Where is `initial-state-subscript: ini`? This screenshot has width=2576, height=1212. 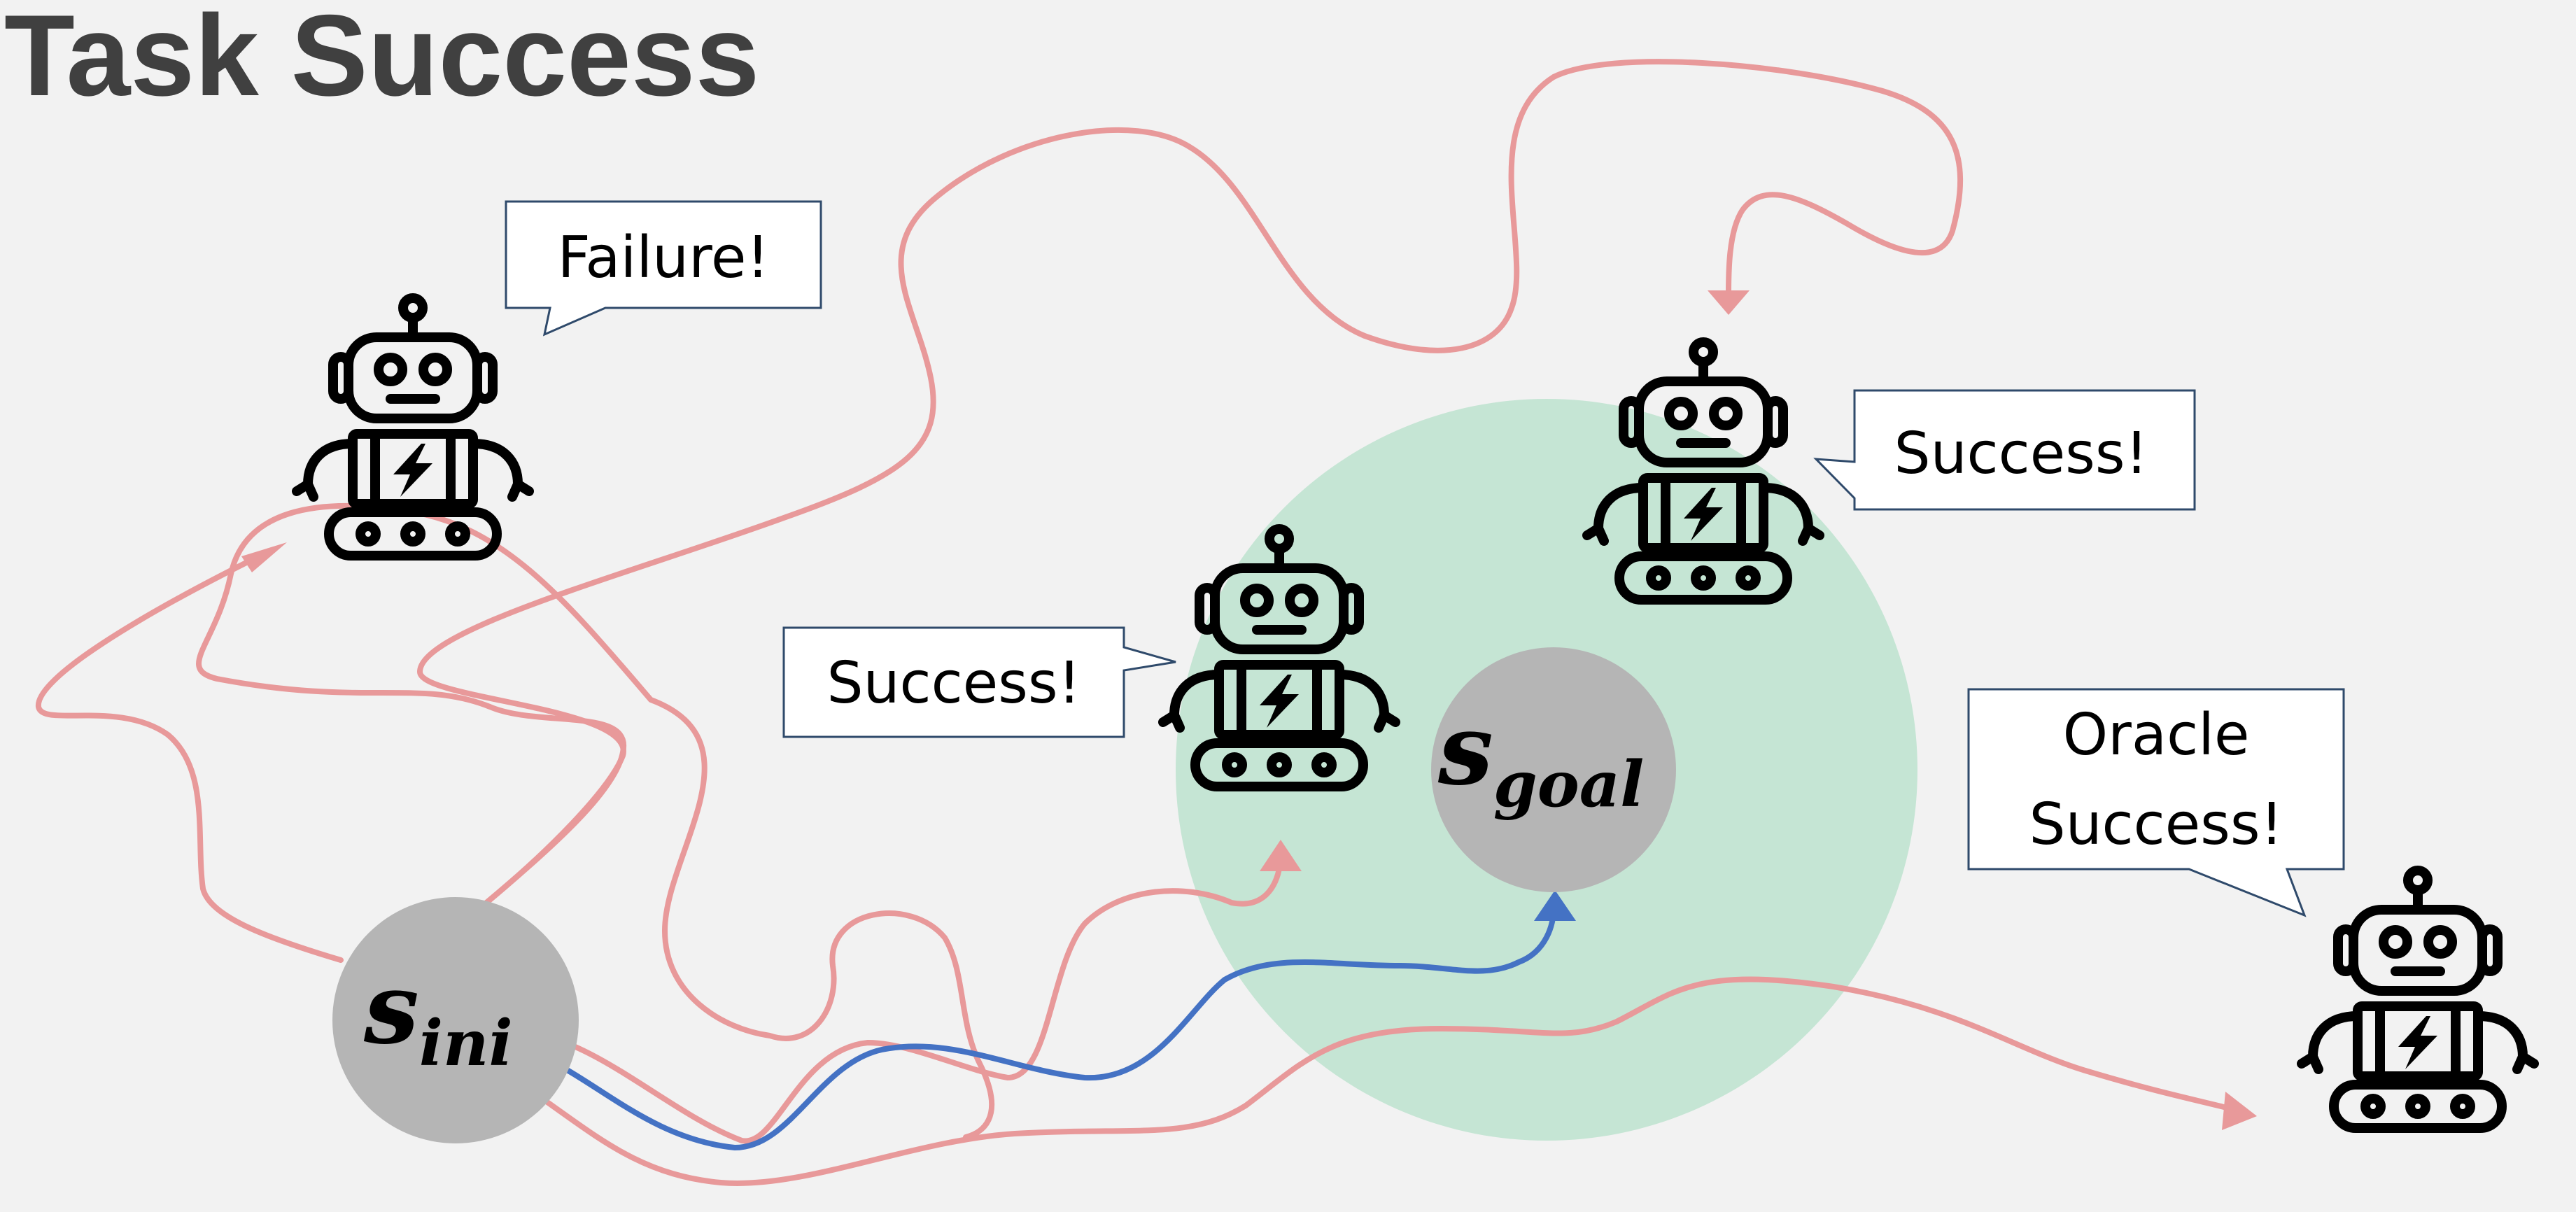 initial-state-subscript: ini is located at coordinates (466, 1043).